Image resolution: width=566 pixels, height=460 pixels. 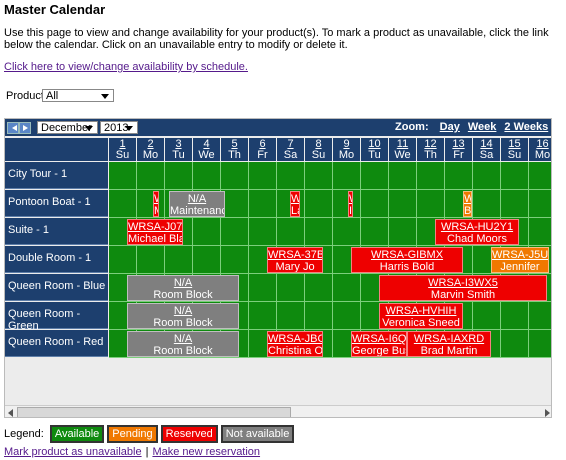 What do you see at coordinates (346, 155) in the screenshot?
I see `weekday: Mo` at bounding box center [346, 155].